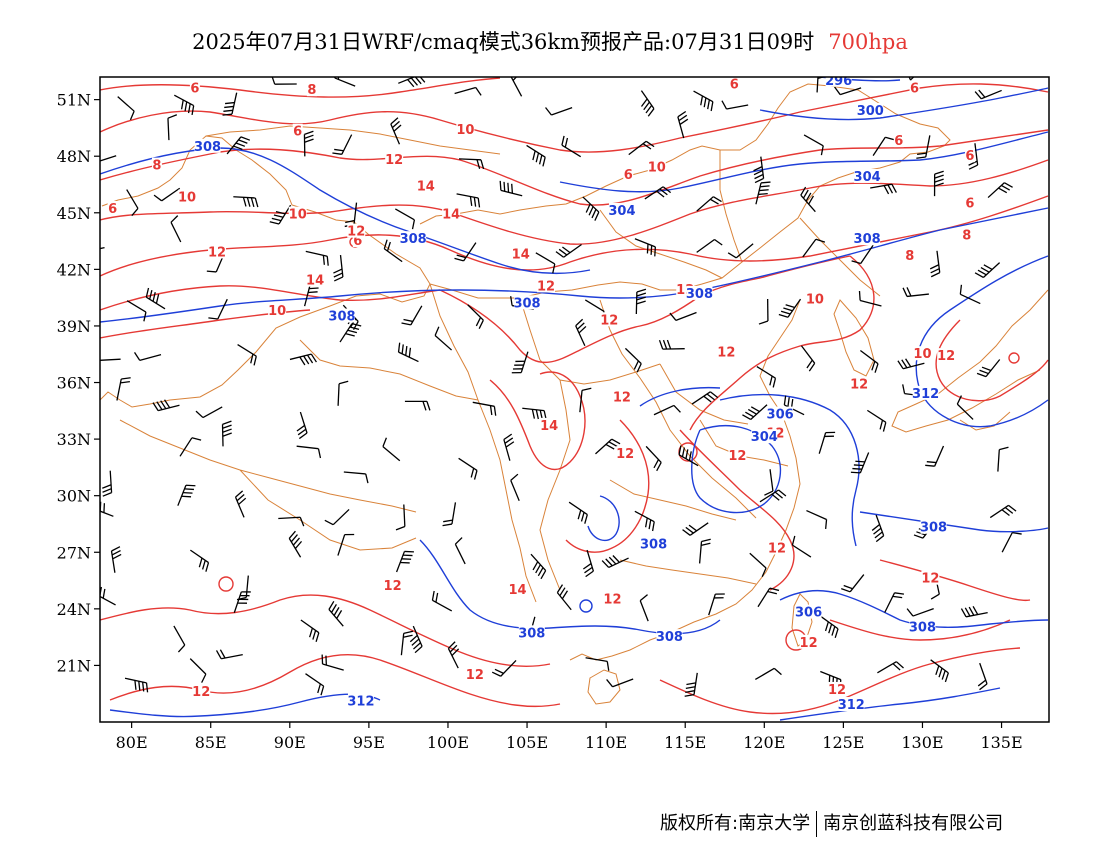 The image size is (1100, 850). I want to click on y-tick-label: 24N, so click(74, 609).